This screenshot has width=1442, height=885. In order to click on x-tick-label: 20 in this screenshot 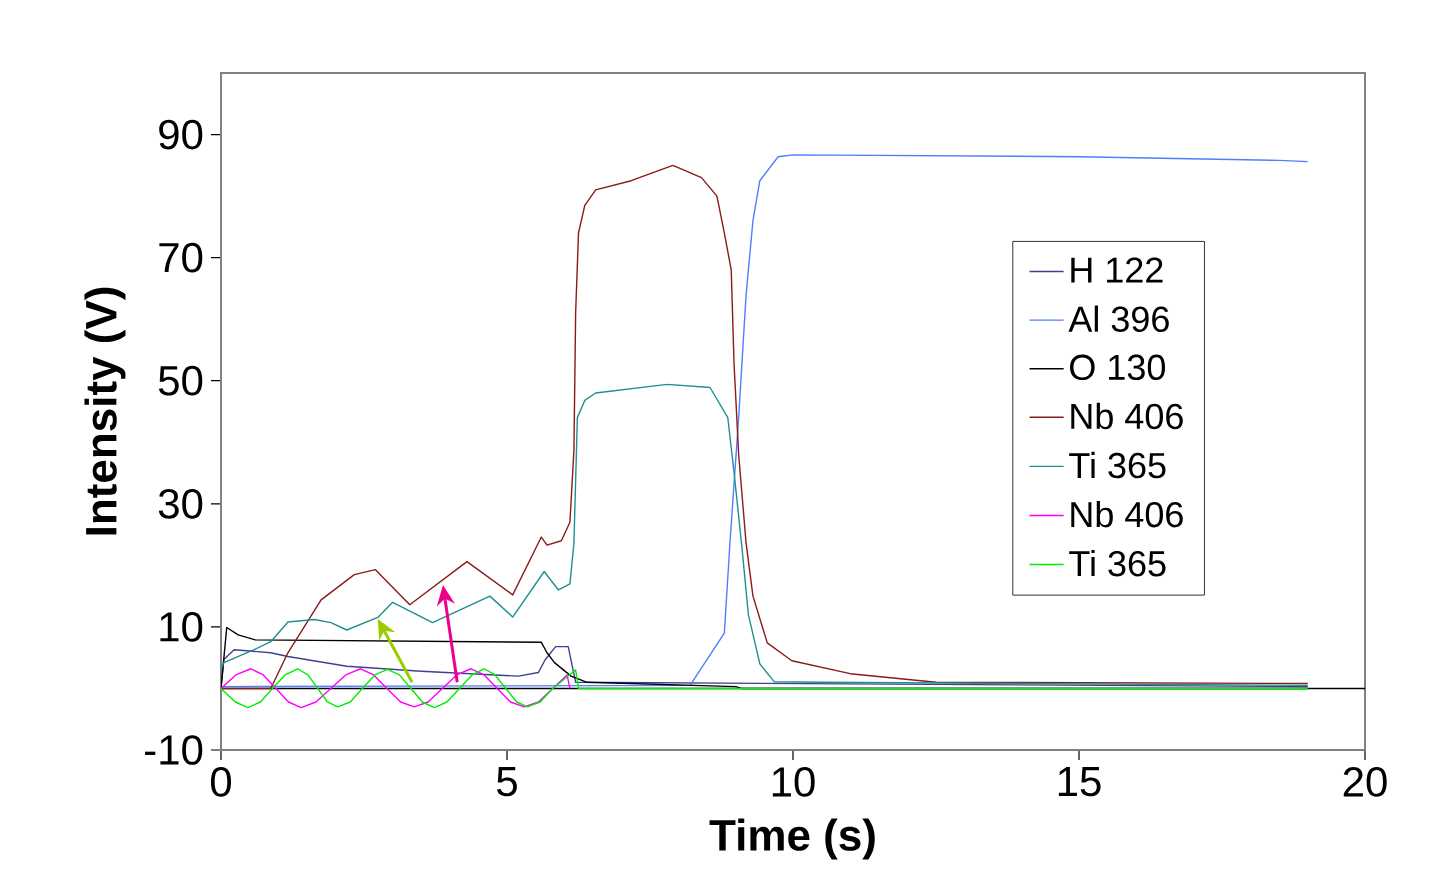, I will do `click(1365, 782)`.